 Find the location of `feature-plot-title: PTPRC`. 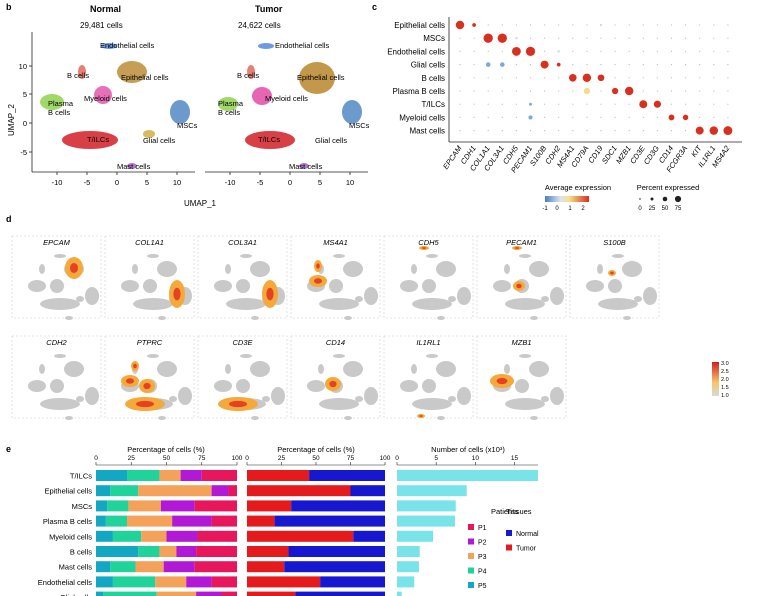

feature-plot-title: PTPRC is located at coordinates (150, 342).